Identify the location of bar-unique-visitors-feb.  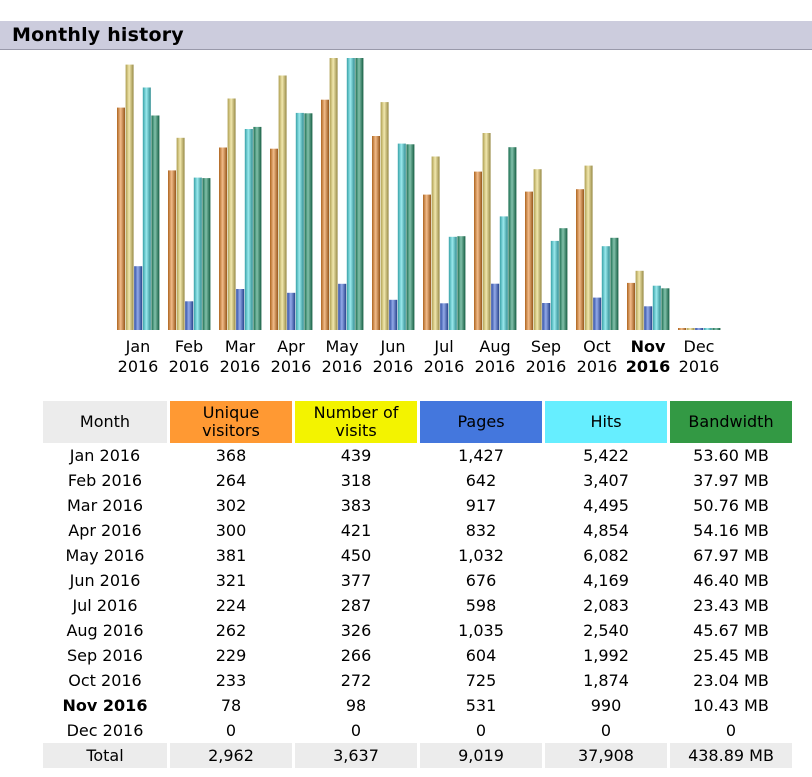
(172, 250).